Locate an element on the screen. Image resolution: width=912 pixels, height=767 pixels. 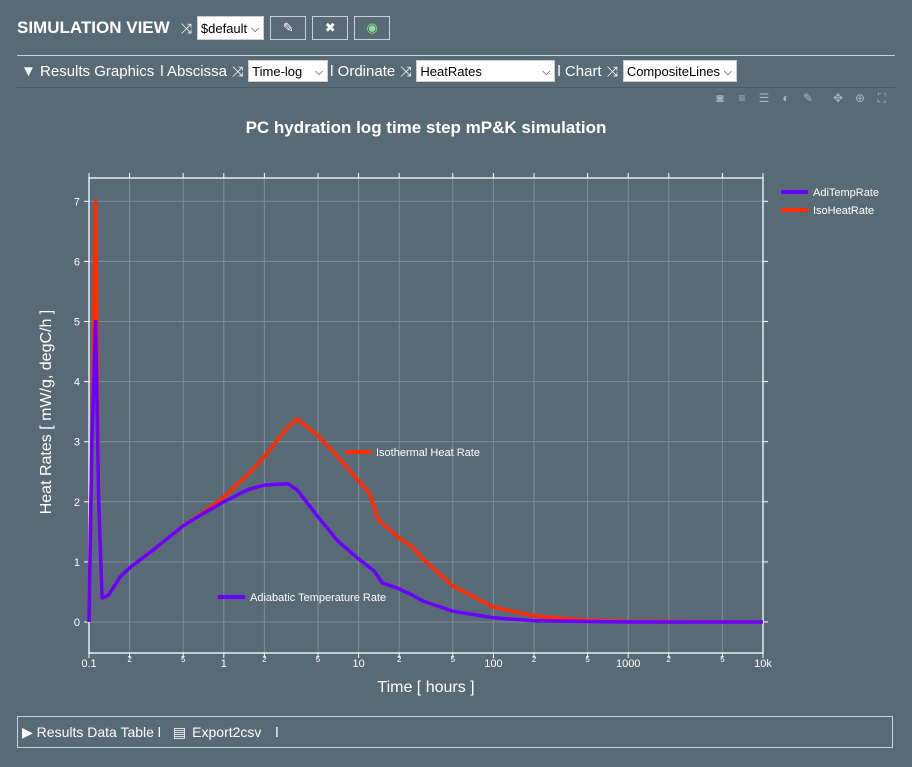
ordinate-select: HeatRates ⌵ is located at coordinates (486, 71).